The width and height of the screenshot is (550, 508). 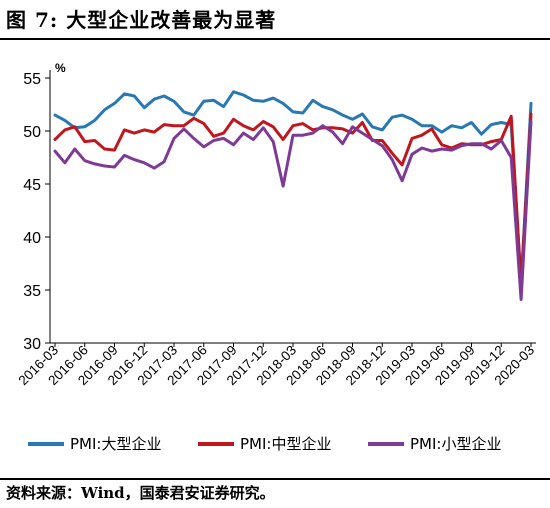 I want to click on y-tick-label: 40, so click(x=32, y=238).